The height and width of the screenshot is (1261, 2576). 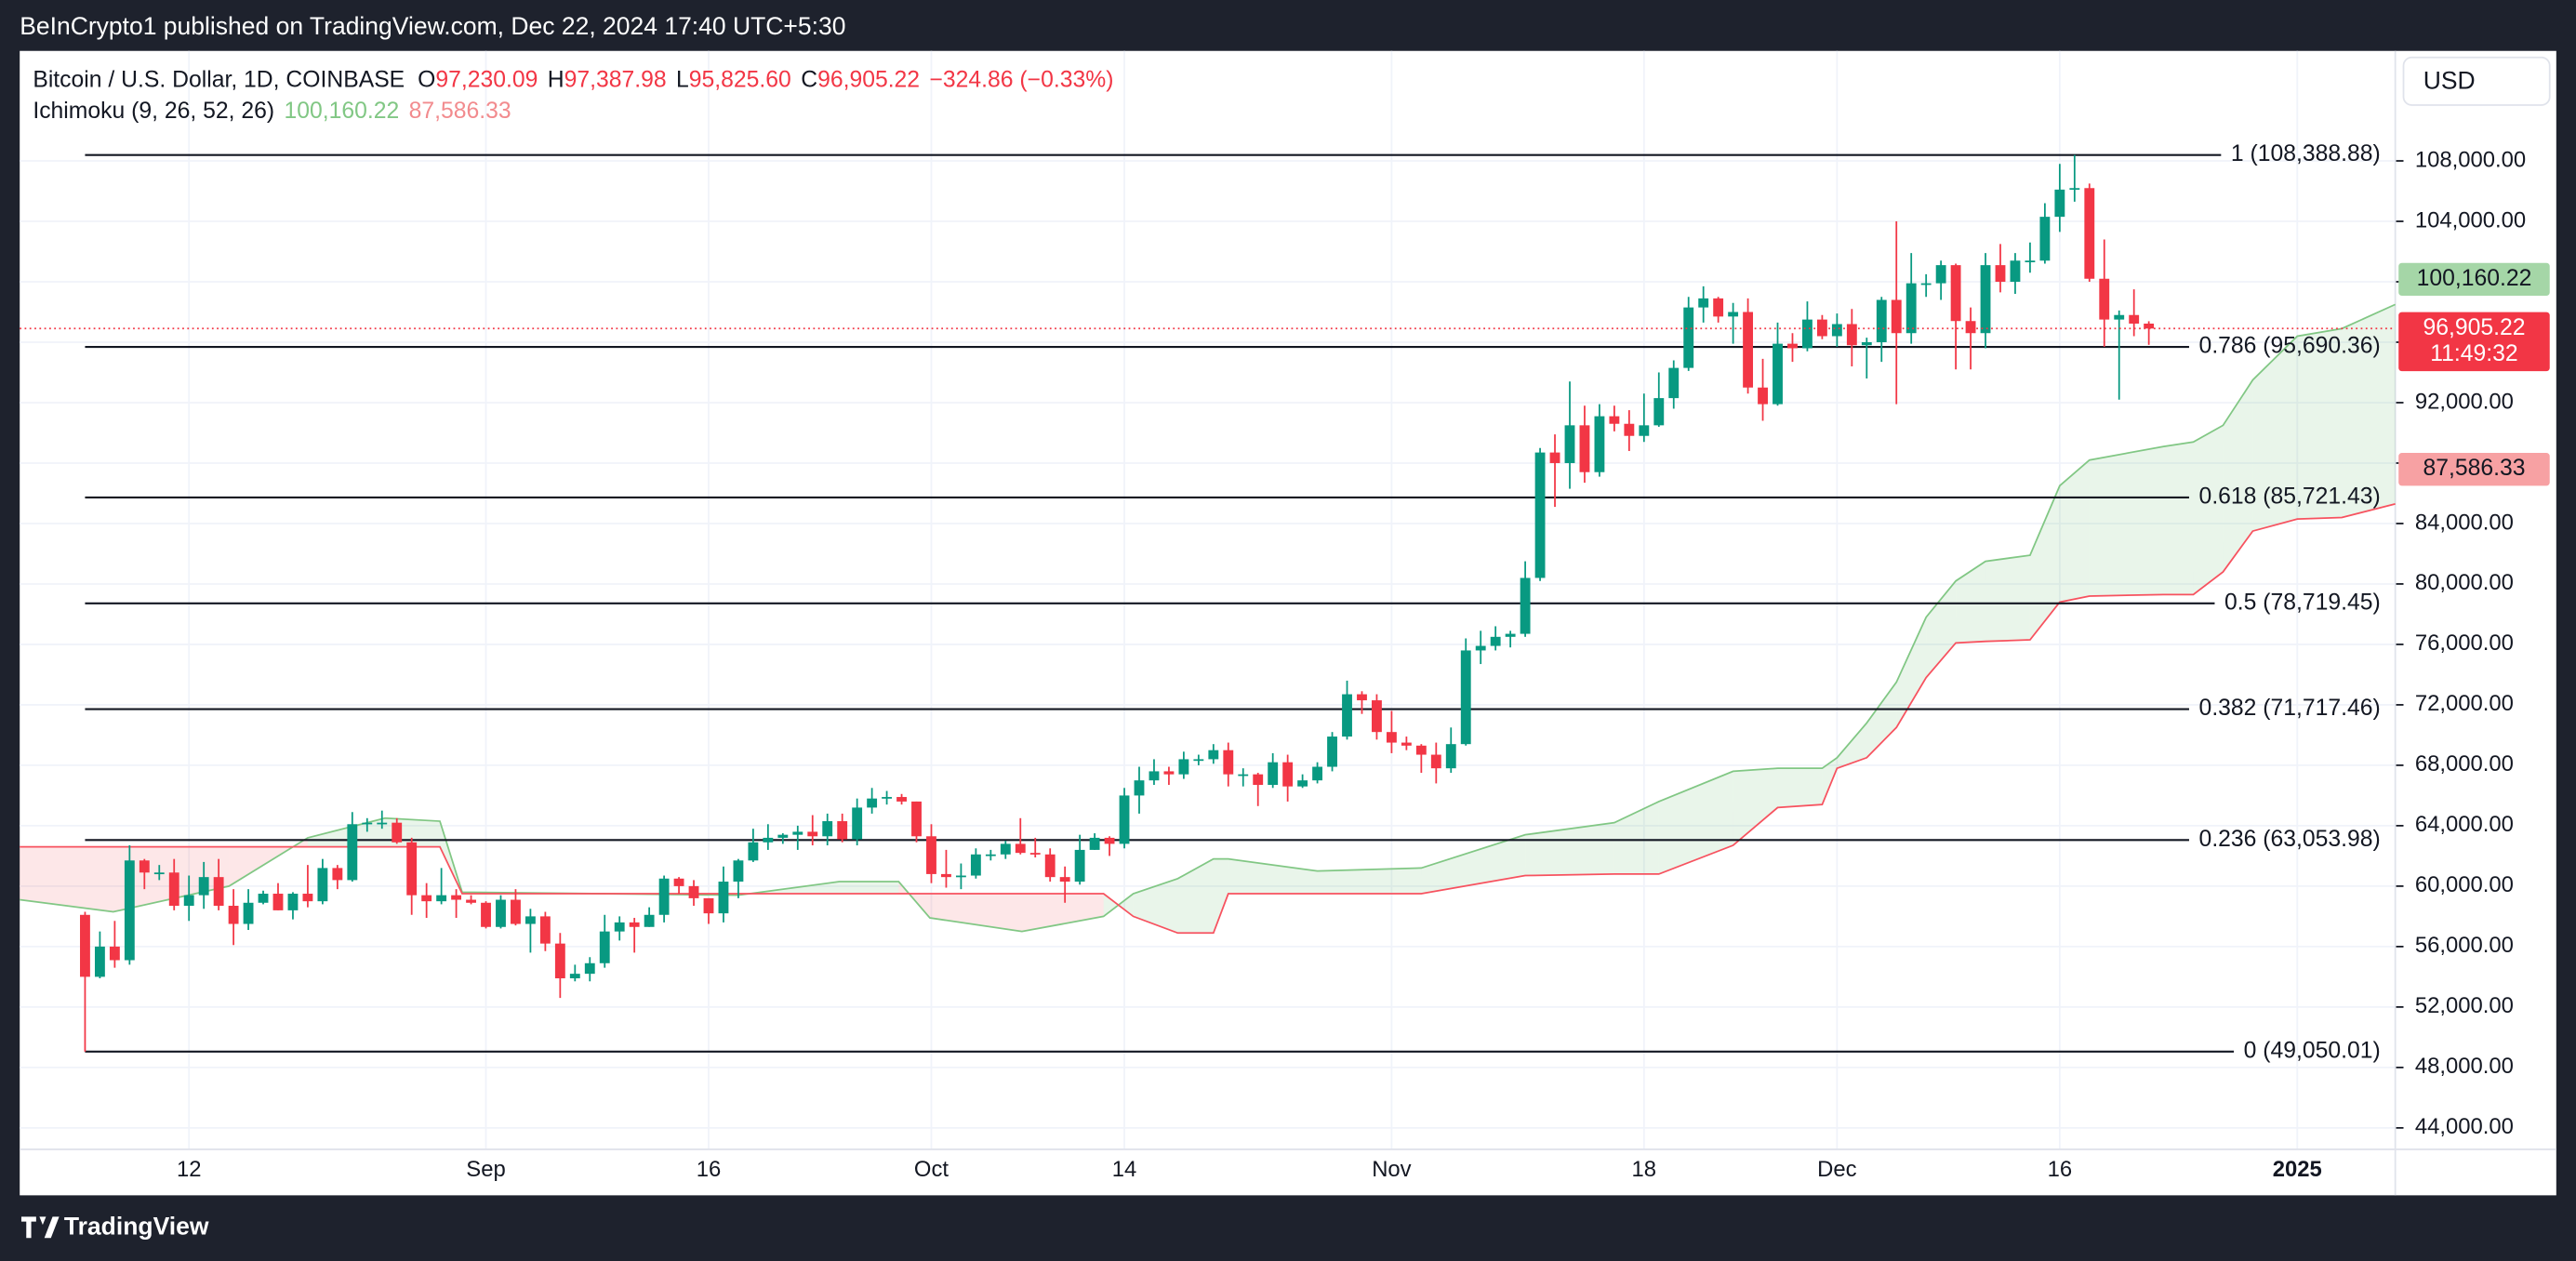 What do you see at coordinates (1391, 1169) in the screenshot?
I see `x-tick-label: Nov` at bounding box center [1391, 1169].